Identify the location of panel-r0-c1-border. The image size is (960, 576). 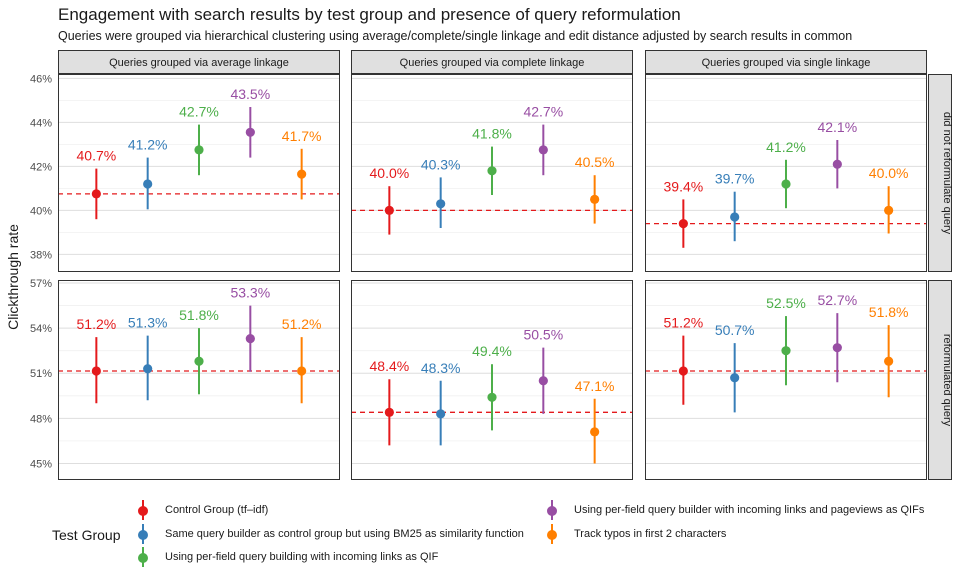
(492, 173).